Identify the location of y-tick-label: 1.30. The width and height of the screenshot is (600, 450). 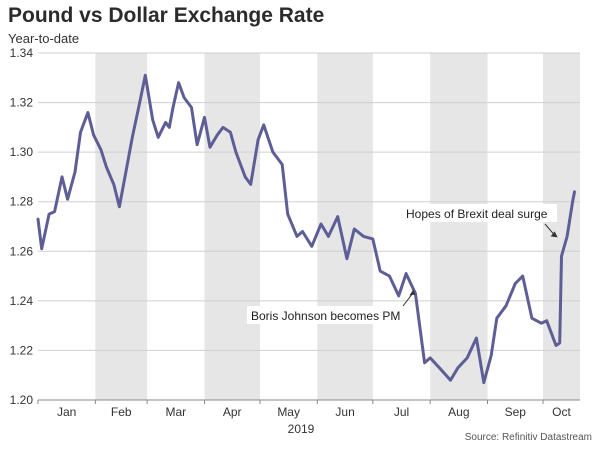
(22, 152).